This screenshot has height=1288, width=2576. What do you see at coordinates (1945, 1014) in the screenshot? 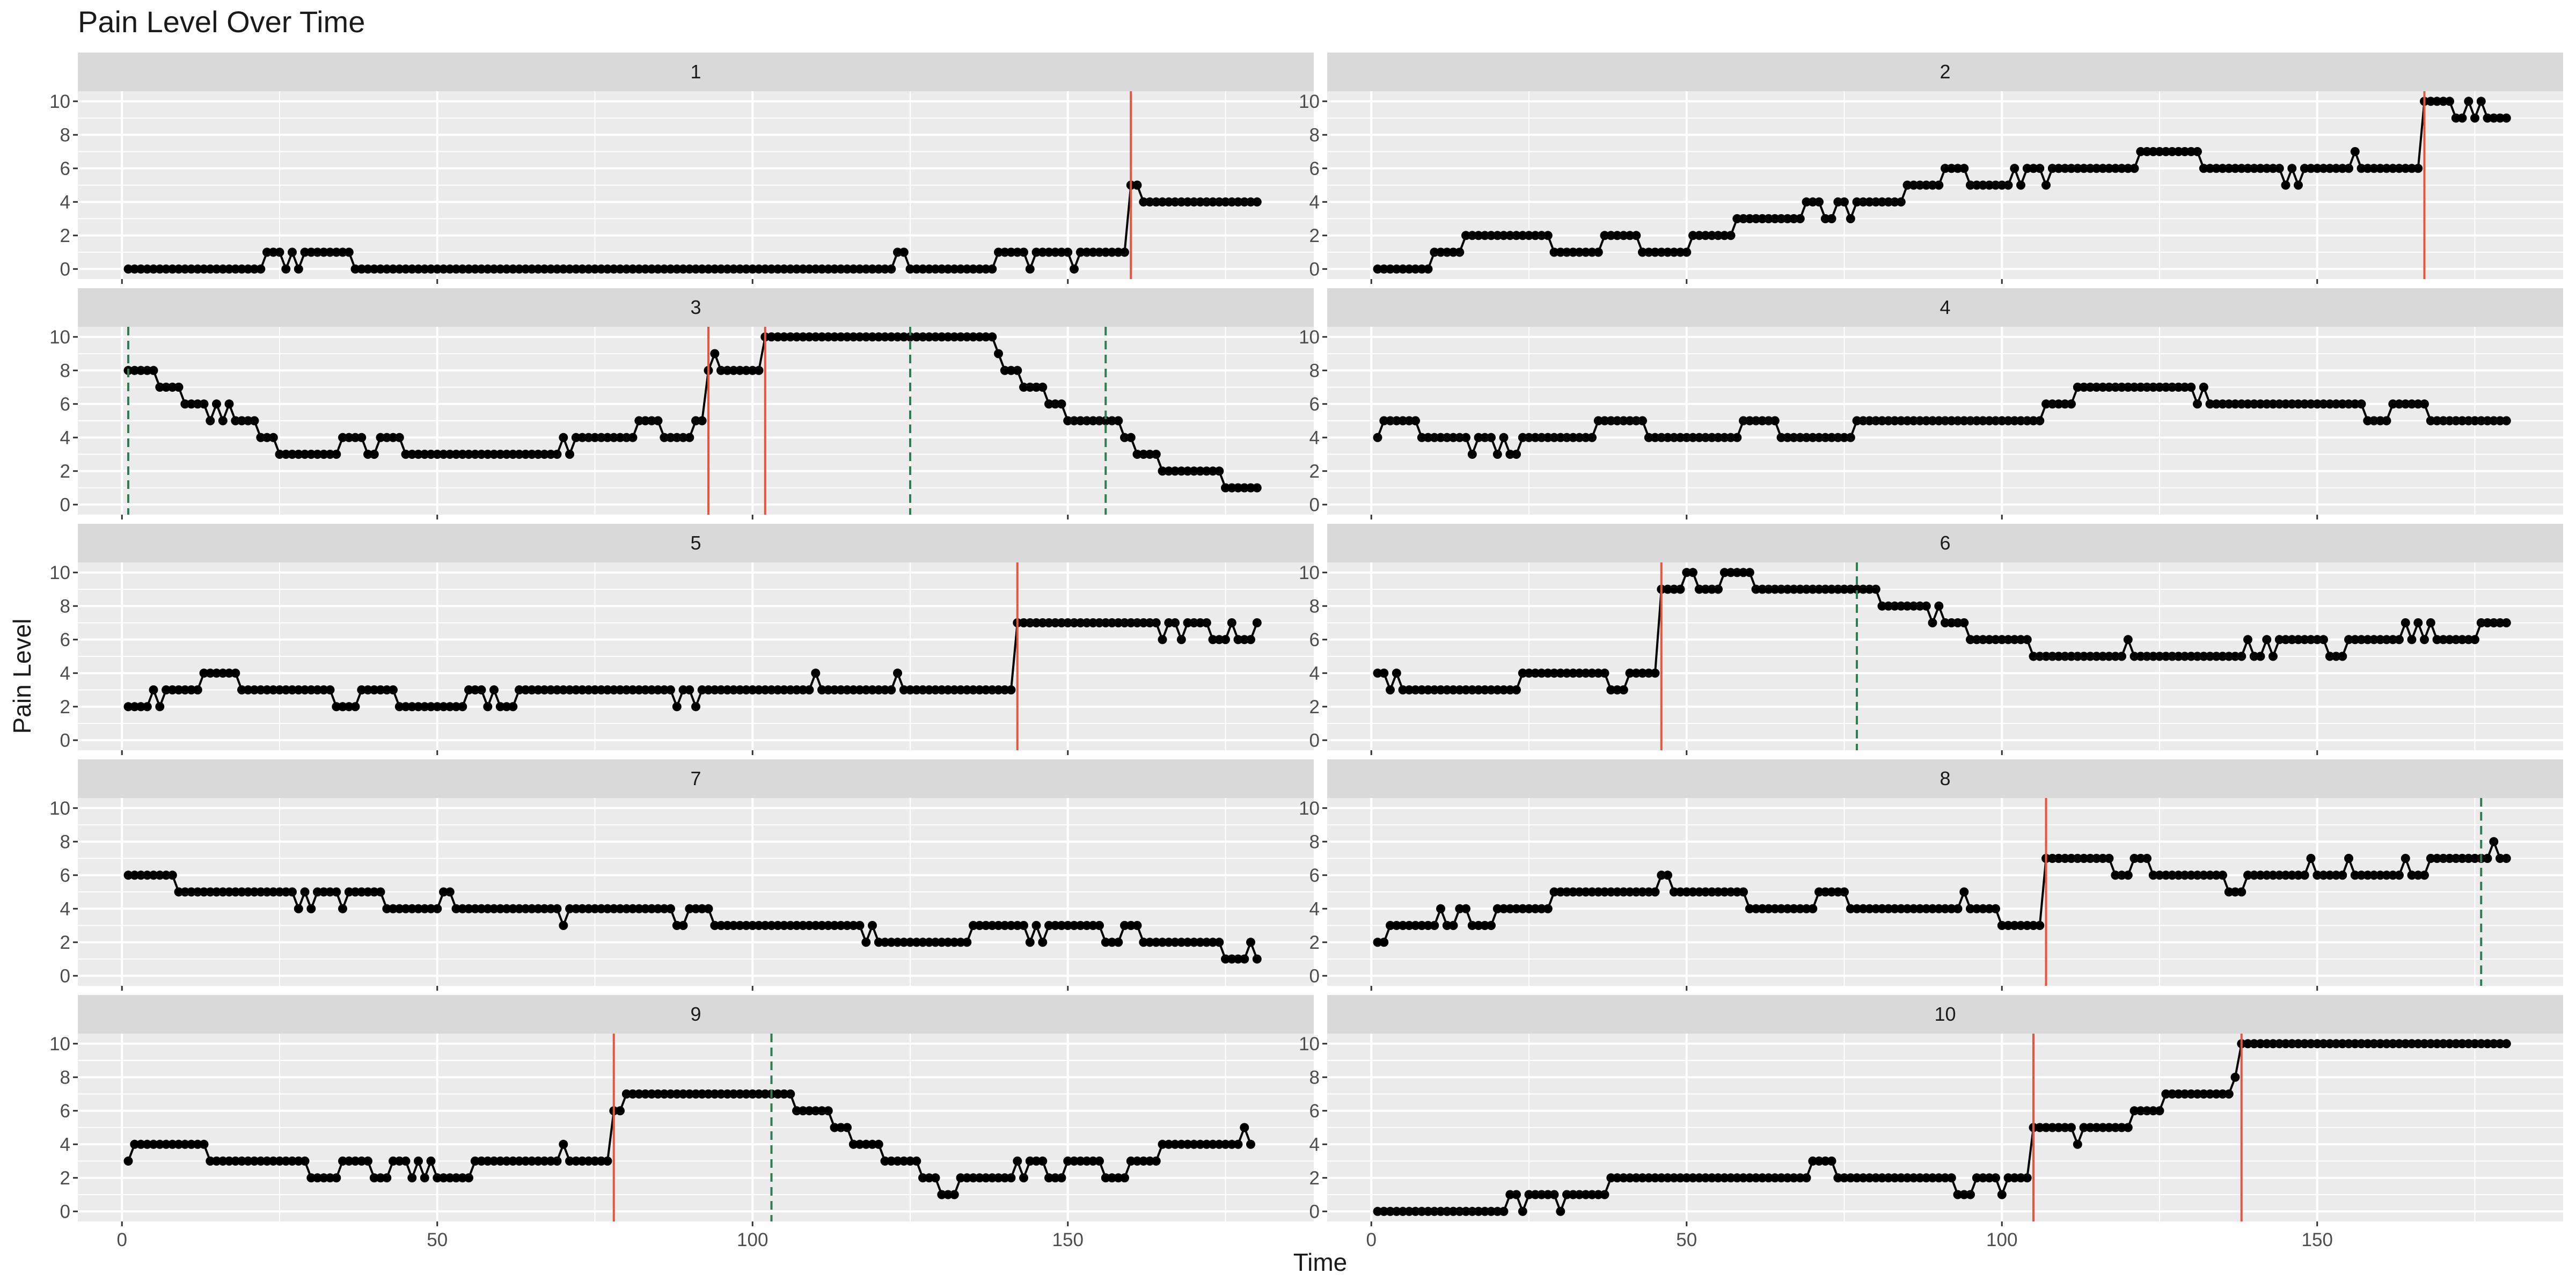
I see `facet-strip` at bounding box center [1945, 1014].